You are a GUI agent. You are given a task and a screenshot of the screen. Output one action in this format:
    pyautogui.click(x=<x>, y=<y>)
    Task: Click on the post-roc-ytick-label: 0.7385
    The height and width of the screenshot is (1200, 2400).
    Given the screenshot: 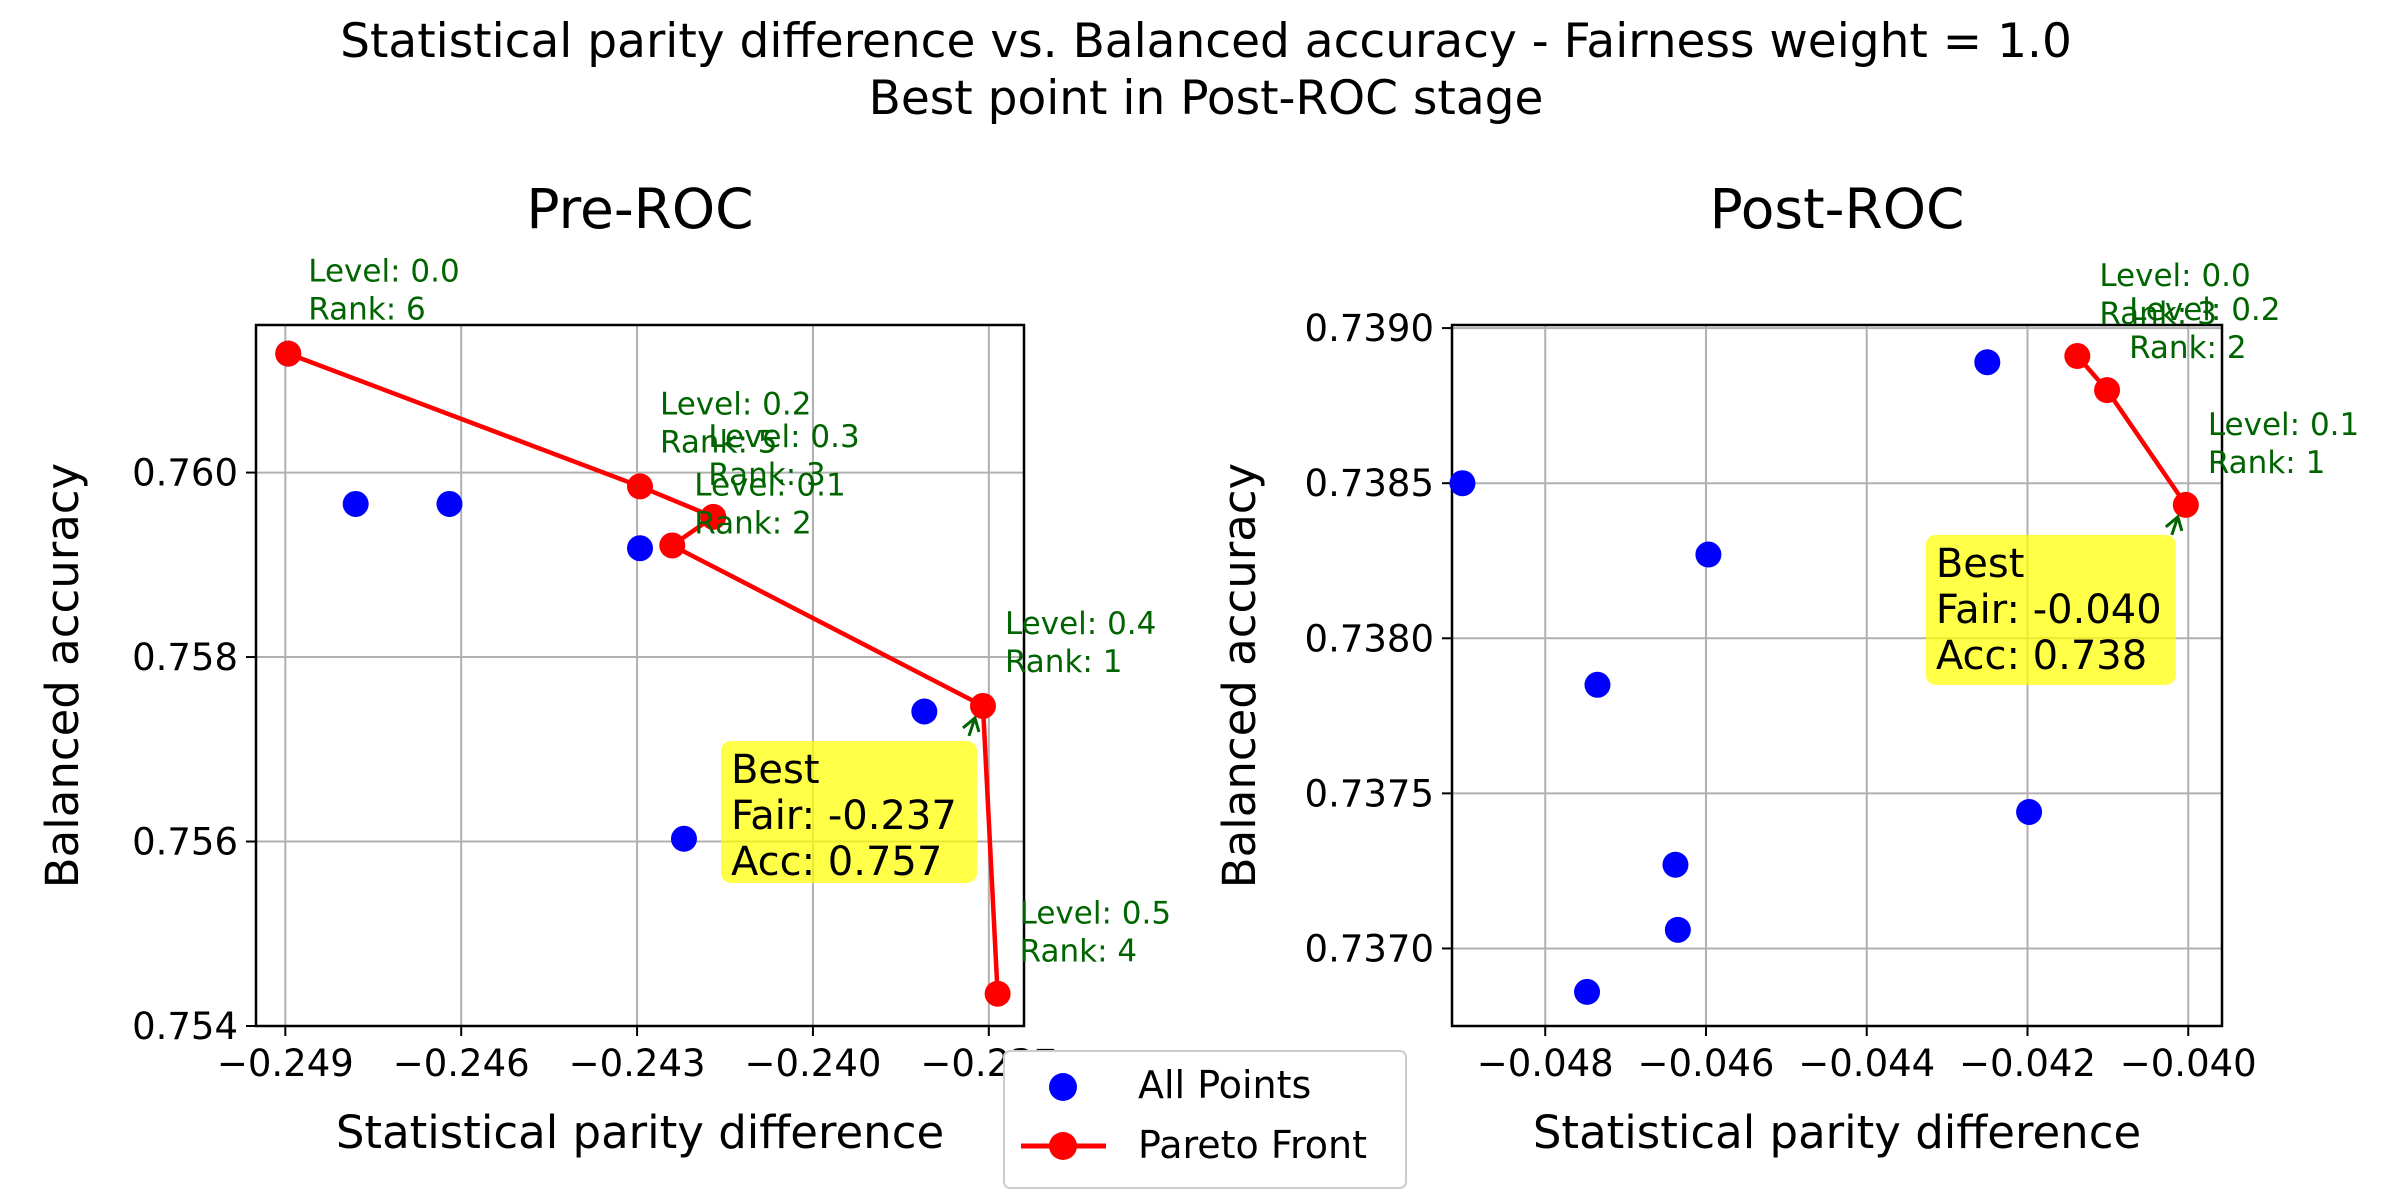 What is the action you would take?
    pyautogui.click(x=1369, y=483)
    